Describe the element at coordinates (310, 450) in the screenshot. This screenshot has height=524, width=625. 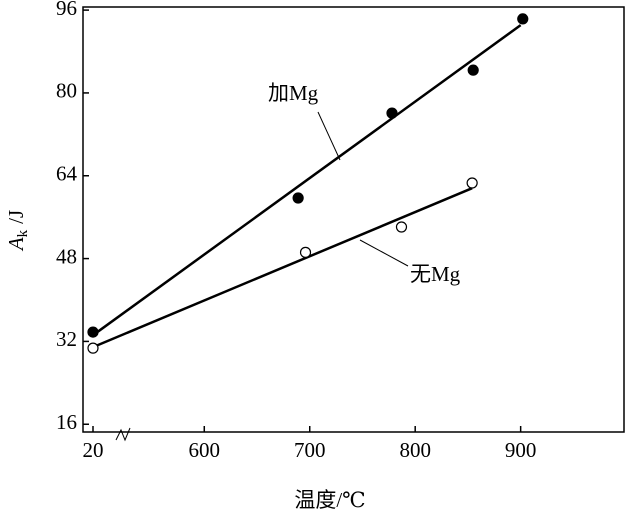
I see `x-tick-label: 700` at that location.